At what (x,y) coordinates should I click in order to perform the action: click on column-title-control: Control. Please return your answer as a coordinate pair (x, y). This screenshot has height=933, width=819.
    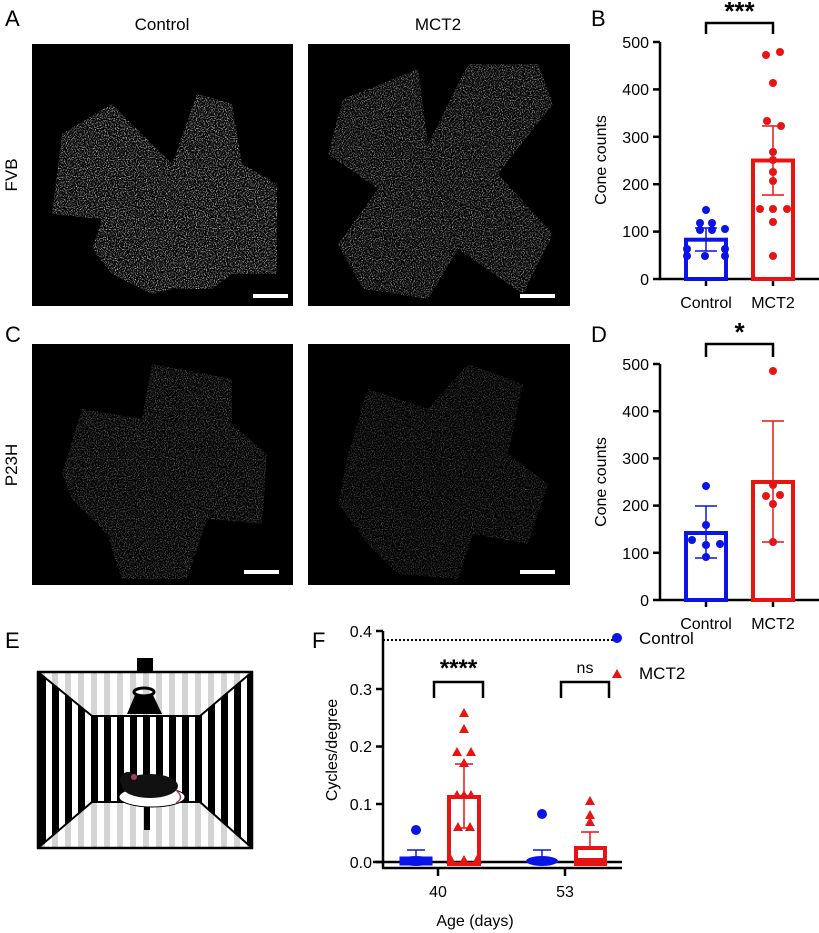
    Looking at the image, I should click on (162, 24).